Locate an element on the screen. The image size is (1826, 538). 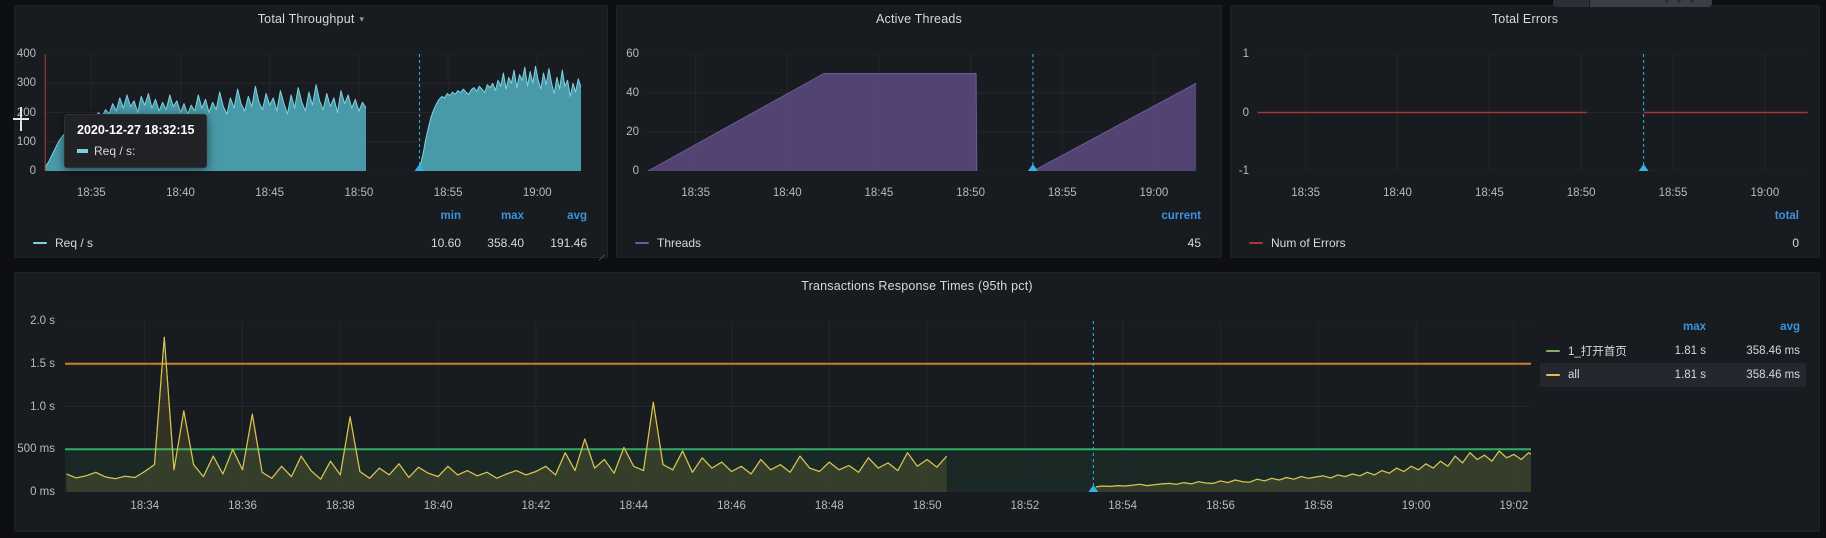
y-axis-labels: 0 20 40 60 is located at coordinates (630, 112).